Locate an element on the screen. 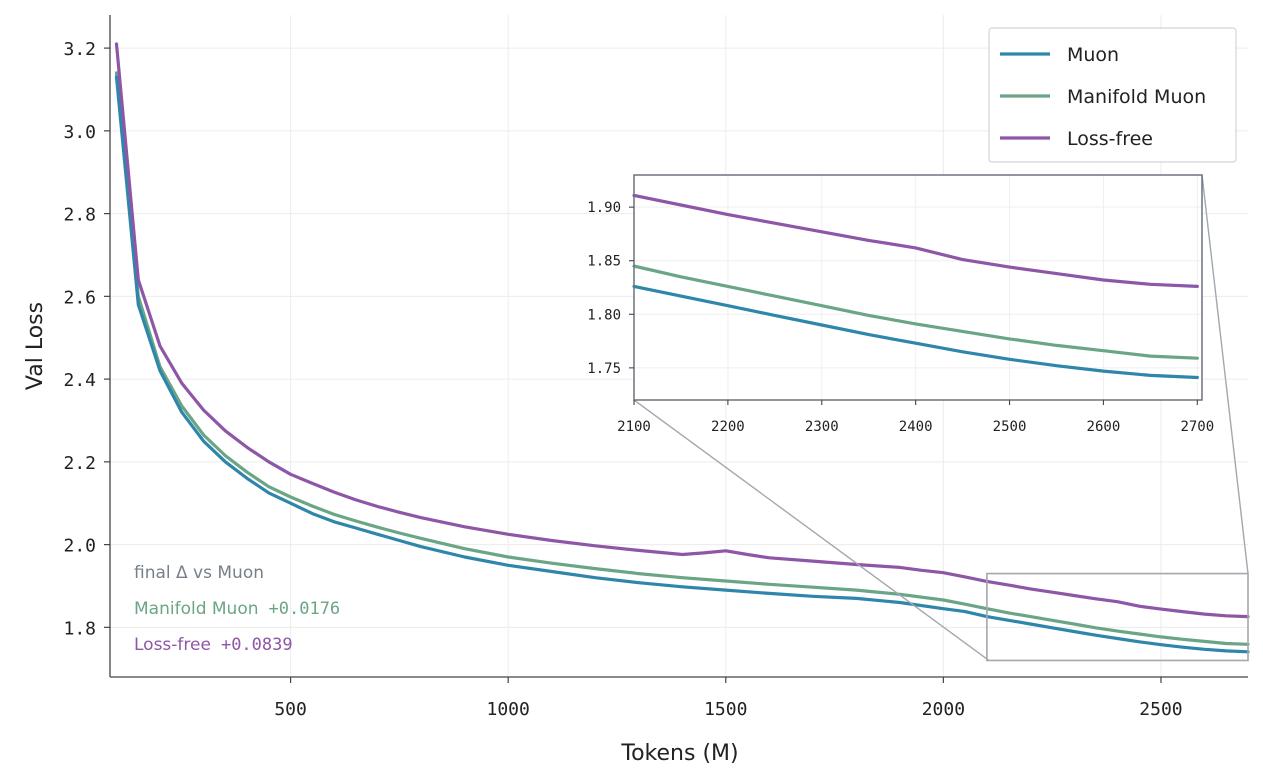  y-axis-label: Val Loss is located at coordinates (35, 346).